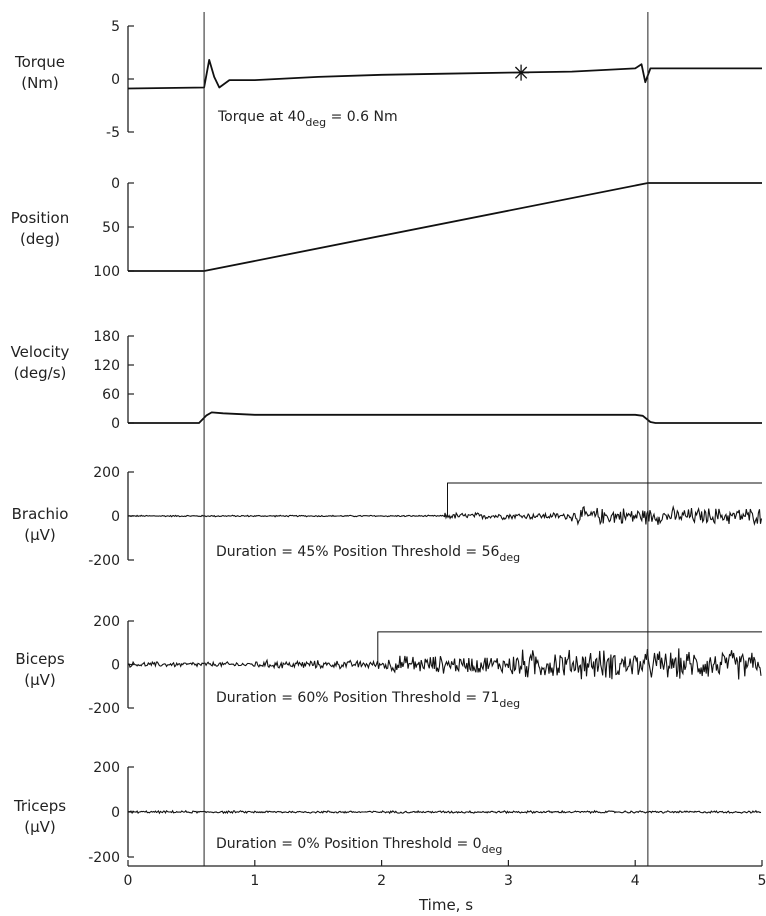 The image size is (766, 916). What do you see at coordinates (39, 72) in the screenshot?
I see `torque-label: Torque (Nm)` at bounding box center [39, 72].